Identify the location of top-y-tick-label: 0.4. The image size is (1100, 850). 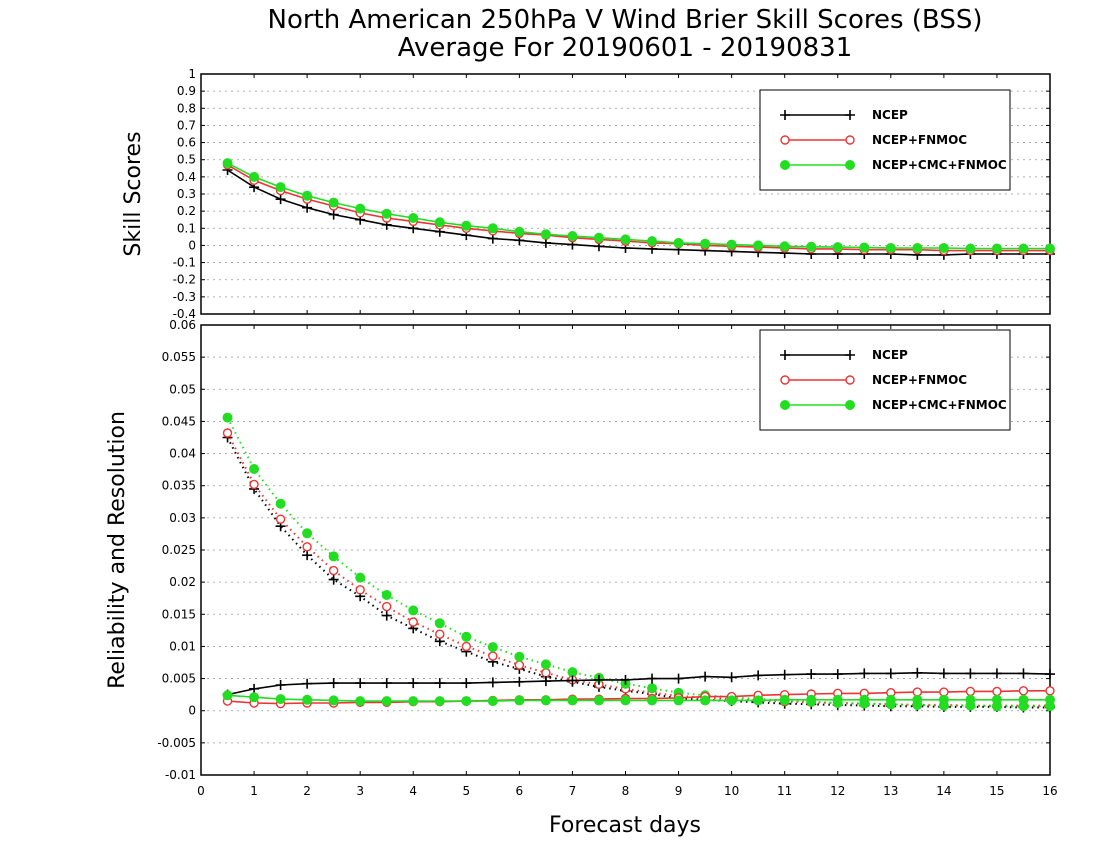
(186, 177).